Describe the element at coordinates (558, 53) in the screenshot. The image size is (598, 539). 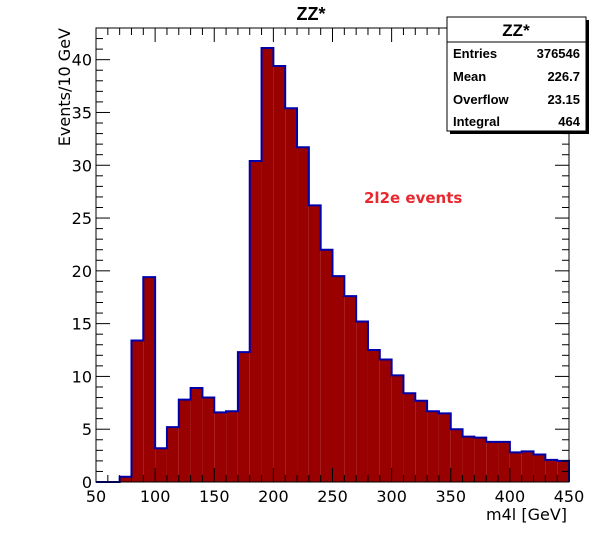
I see `stats-value-entries: 376546` at that location.